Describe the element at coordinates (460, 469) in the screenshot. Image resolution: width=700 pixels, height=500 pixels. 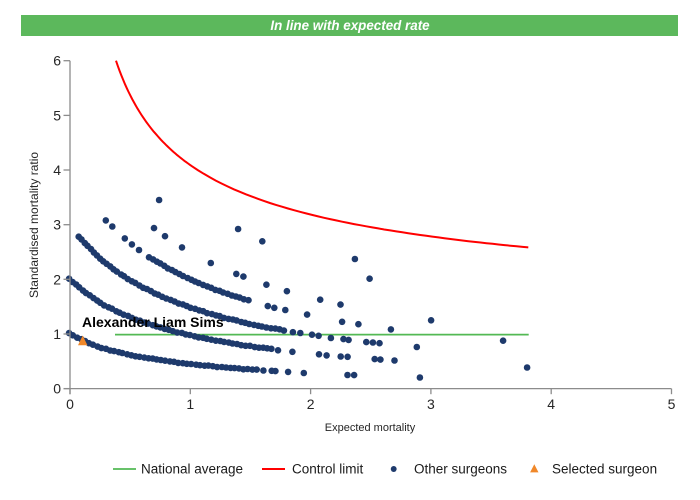
I see `svg-text: Other surgeons` at that location.